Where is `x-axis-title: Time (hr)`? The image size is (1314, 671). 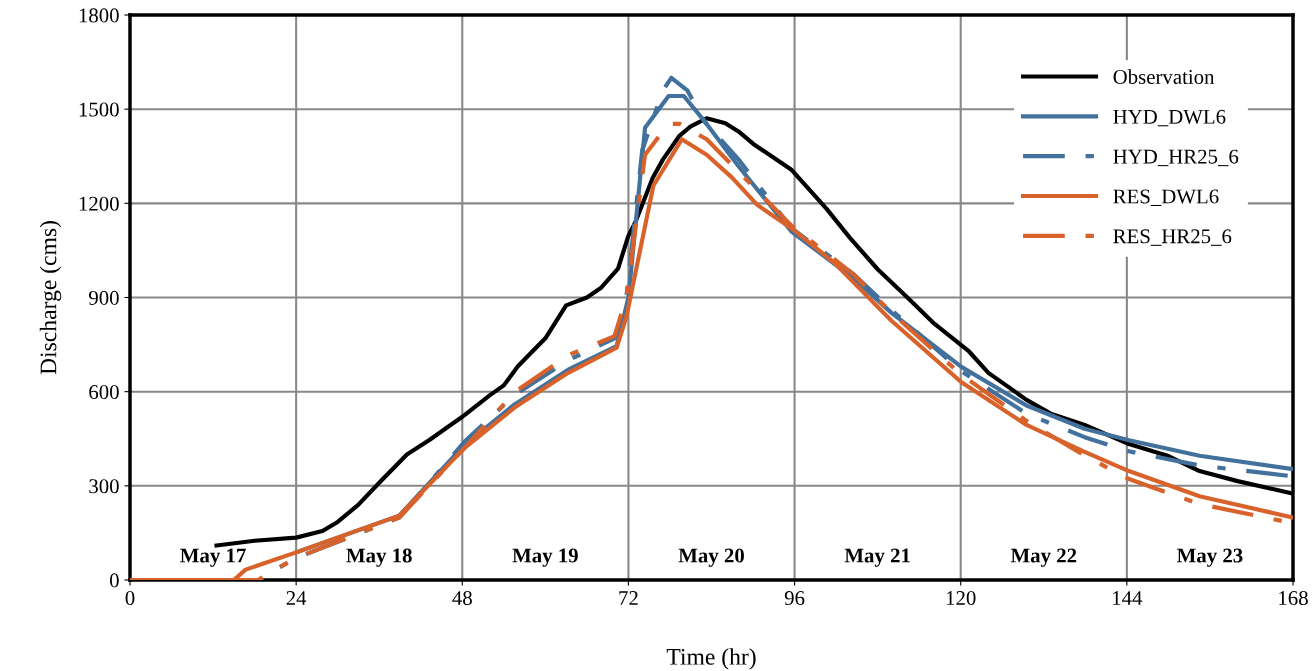 x-axis-title: Time (hr) is located at coordinates (711, 659).